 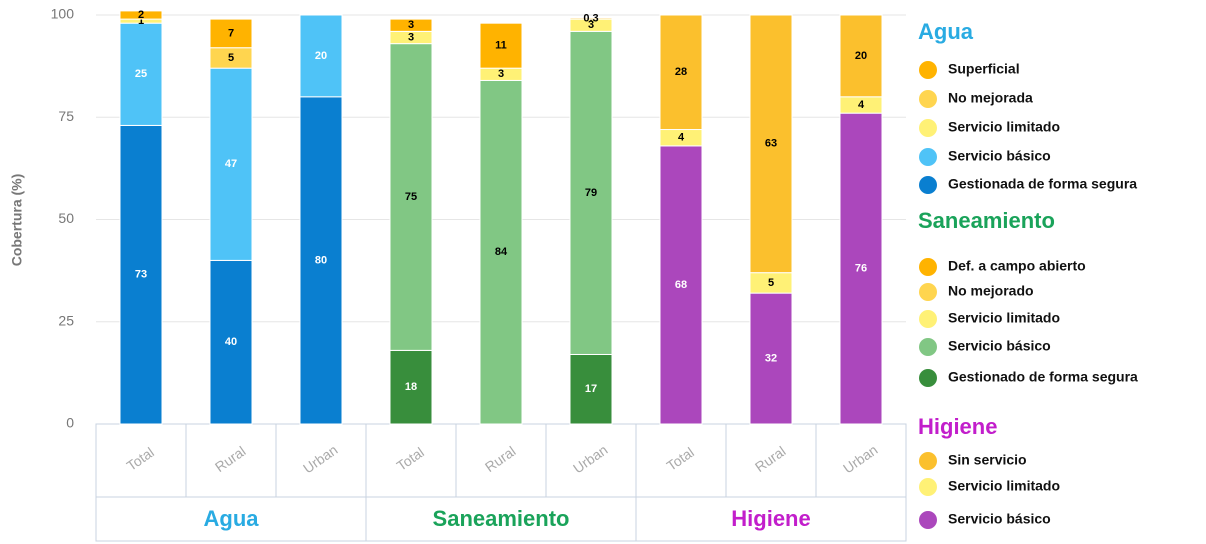 I want to click on data-label: 11, so click(x=501, y=46).